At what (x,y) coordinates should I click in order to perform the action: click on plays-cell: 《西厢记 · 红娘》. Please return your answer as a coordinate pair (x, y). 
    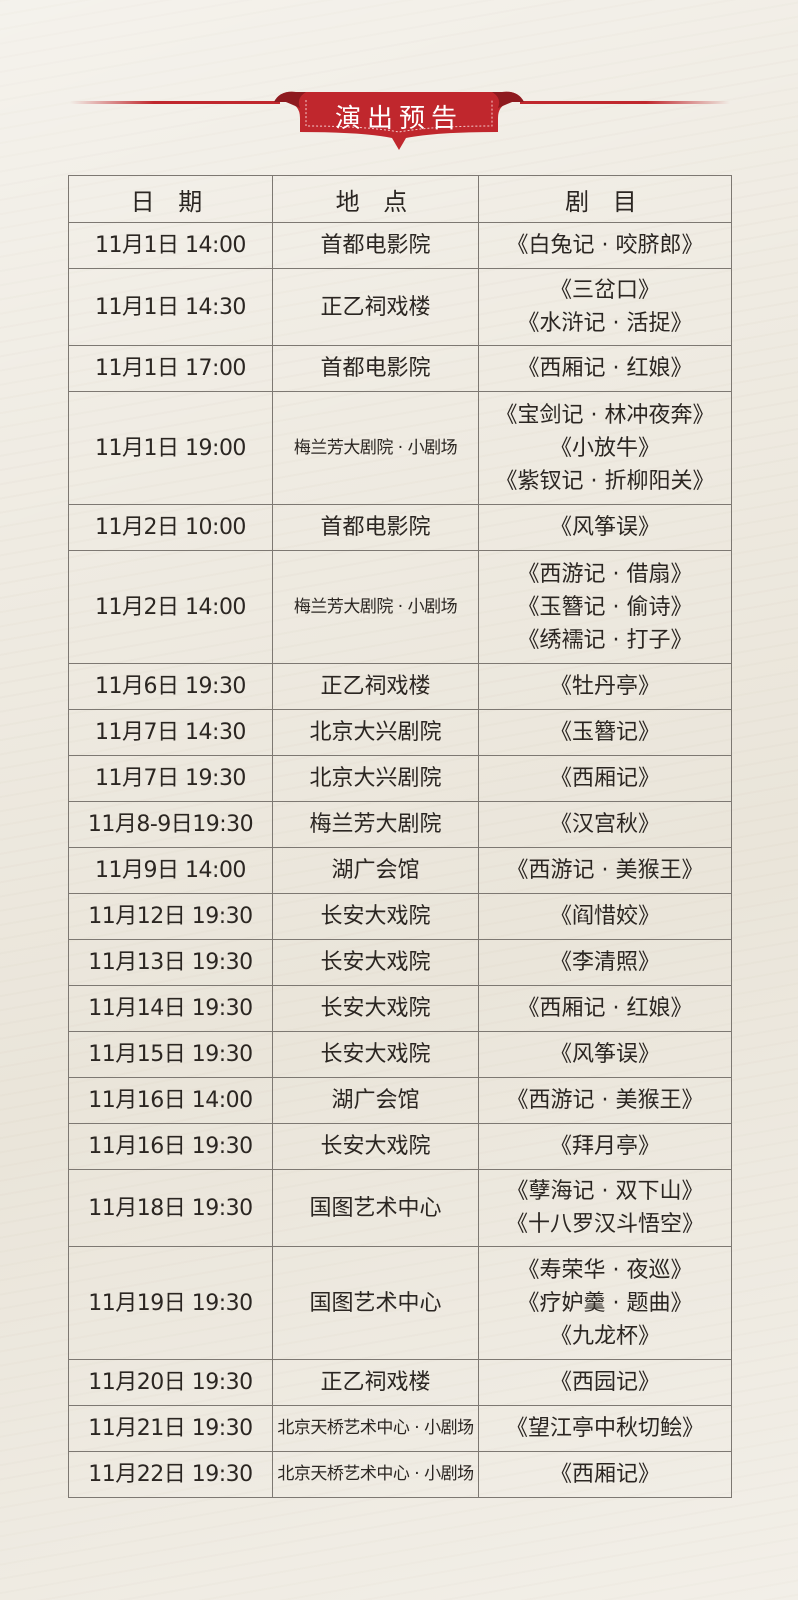
    Looking at the image, I should click on (605, 368).